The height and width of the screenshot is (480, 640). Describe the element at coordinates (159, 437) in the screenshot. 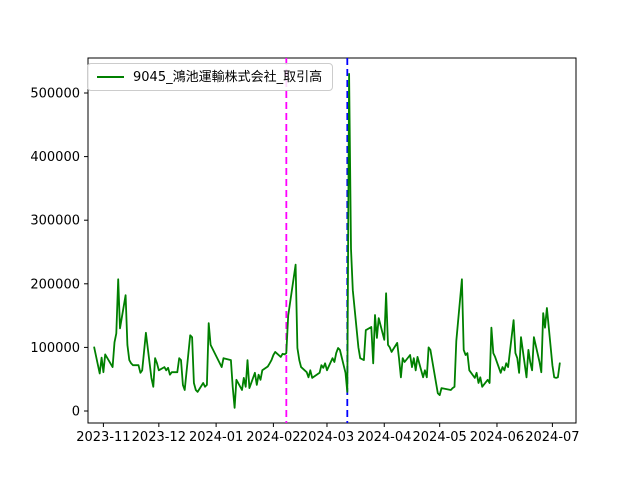

I see `x-tick-label: 2023-12` at that location.